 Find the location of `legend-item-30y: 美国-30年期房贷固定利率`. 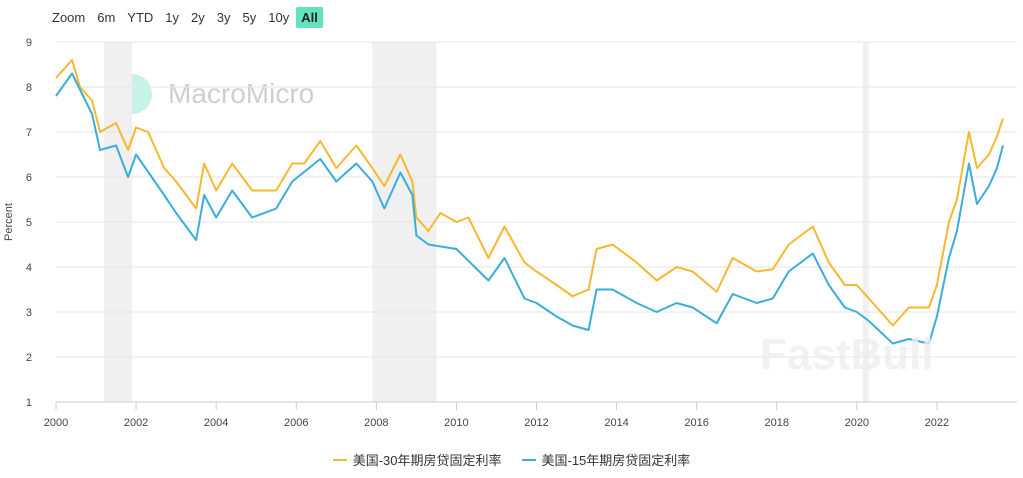

legend-item-30y: 美国-30年期房贷固定利率 is located at coordinates (417, 459).